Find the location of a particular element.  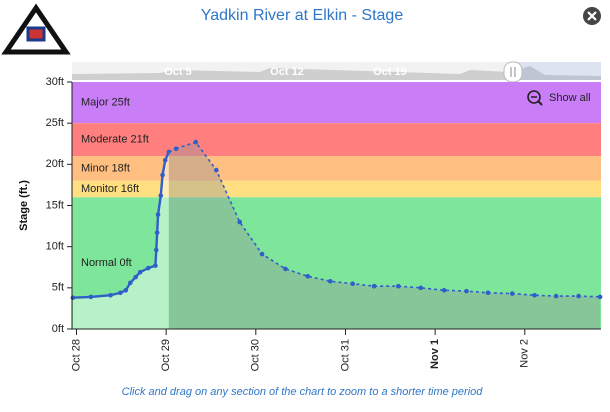

chart-title: Yadkin River at Elkin - Stage is located at coordinates (302, 15).